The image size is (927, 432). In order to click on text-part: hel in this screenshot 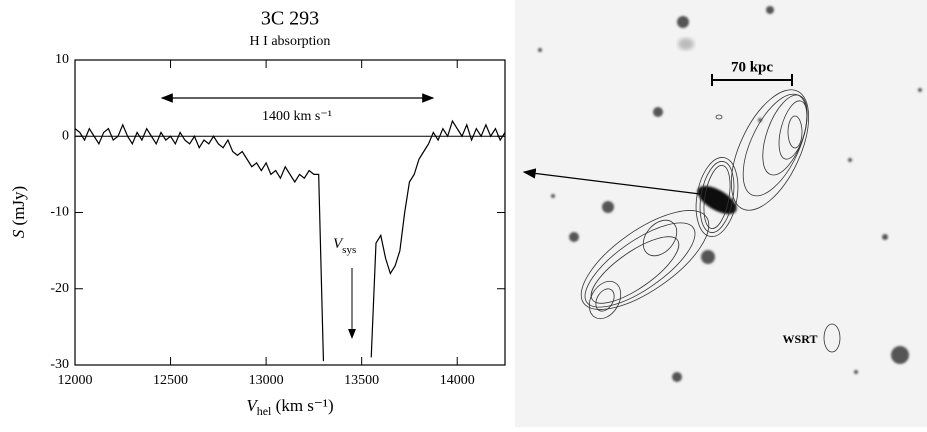, I will do `click(264, 411)`.